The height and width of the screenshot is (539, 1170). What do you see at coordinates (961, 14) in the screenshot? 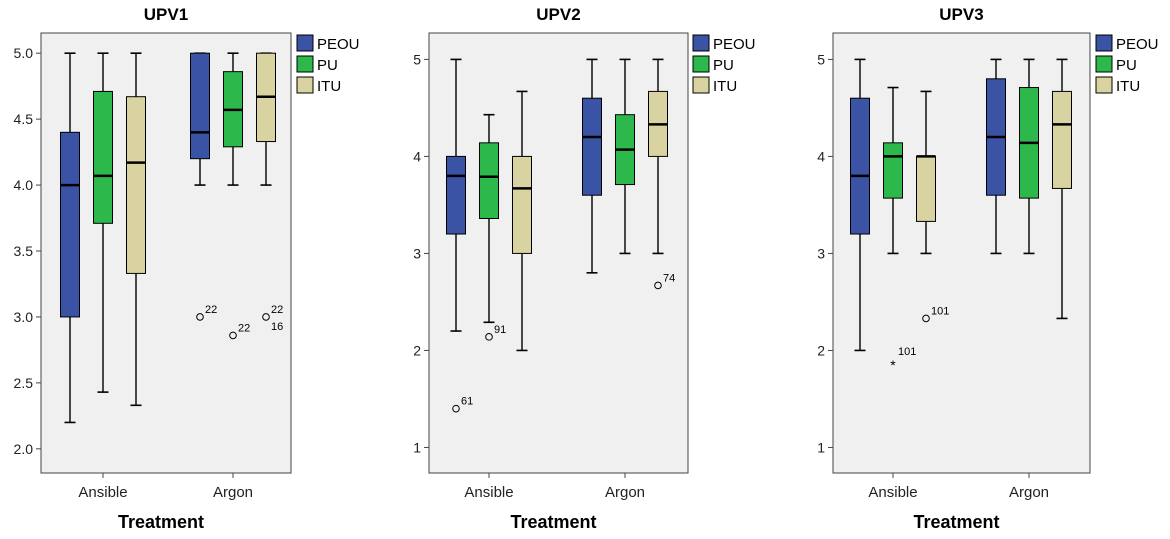
I see `chart-title: UPV3` at bounding box center [961, 14].